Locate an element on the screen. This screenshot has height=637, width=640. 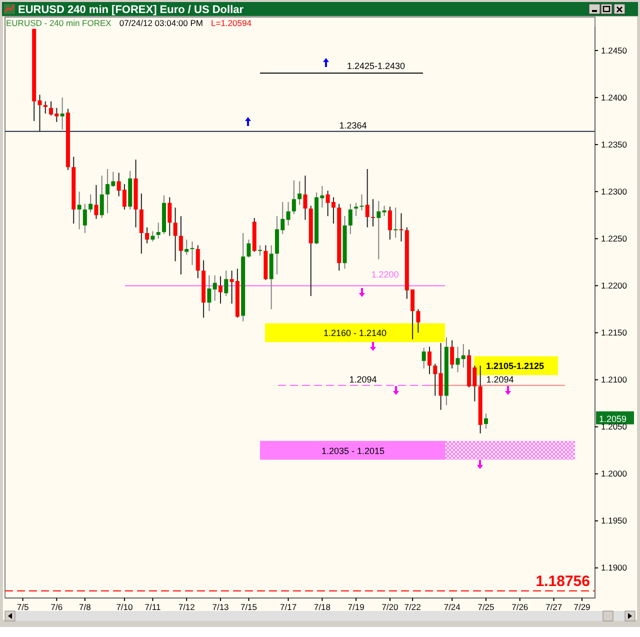
text: 1.2059 is located at coordinates (613, 419).